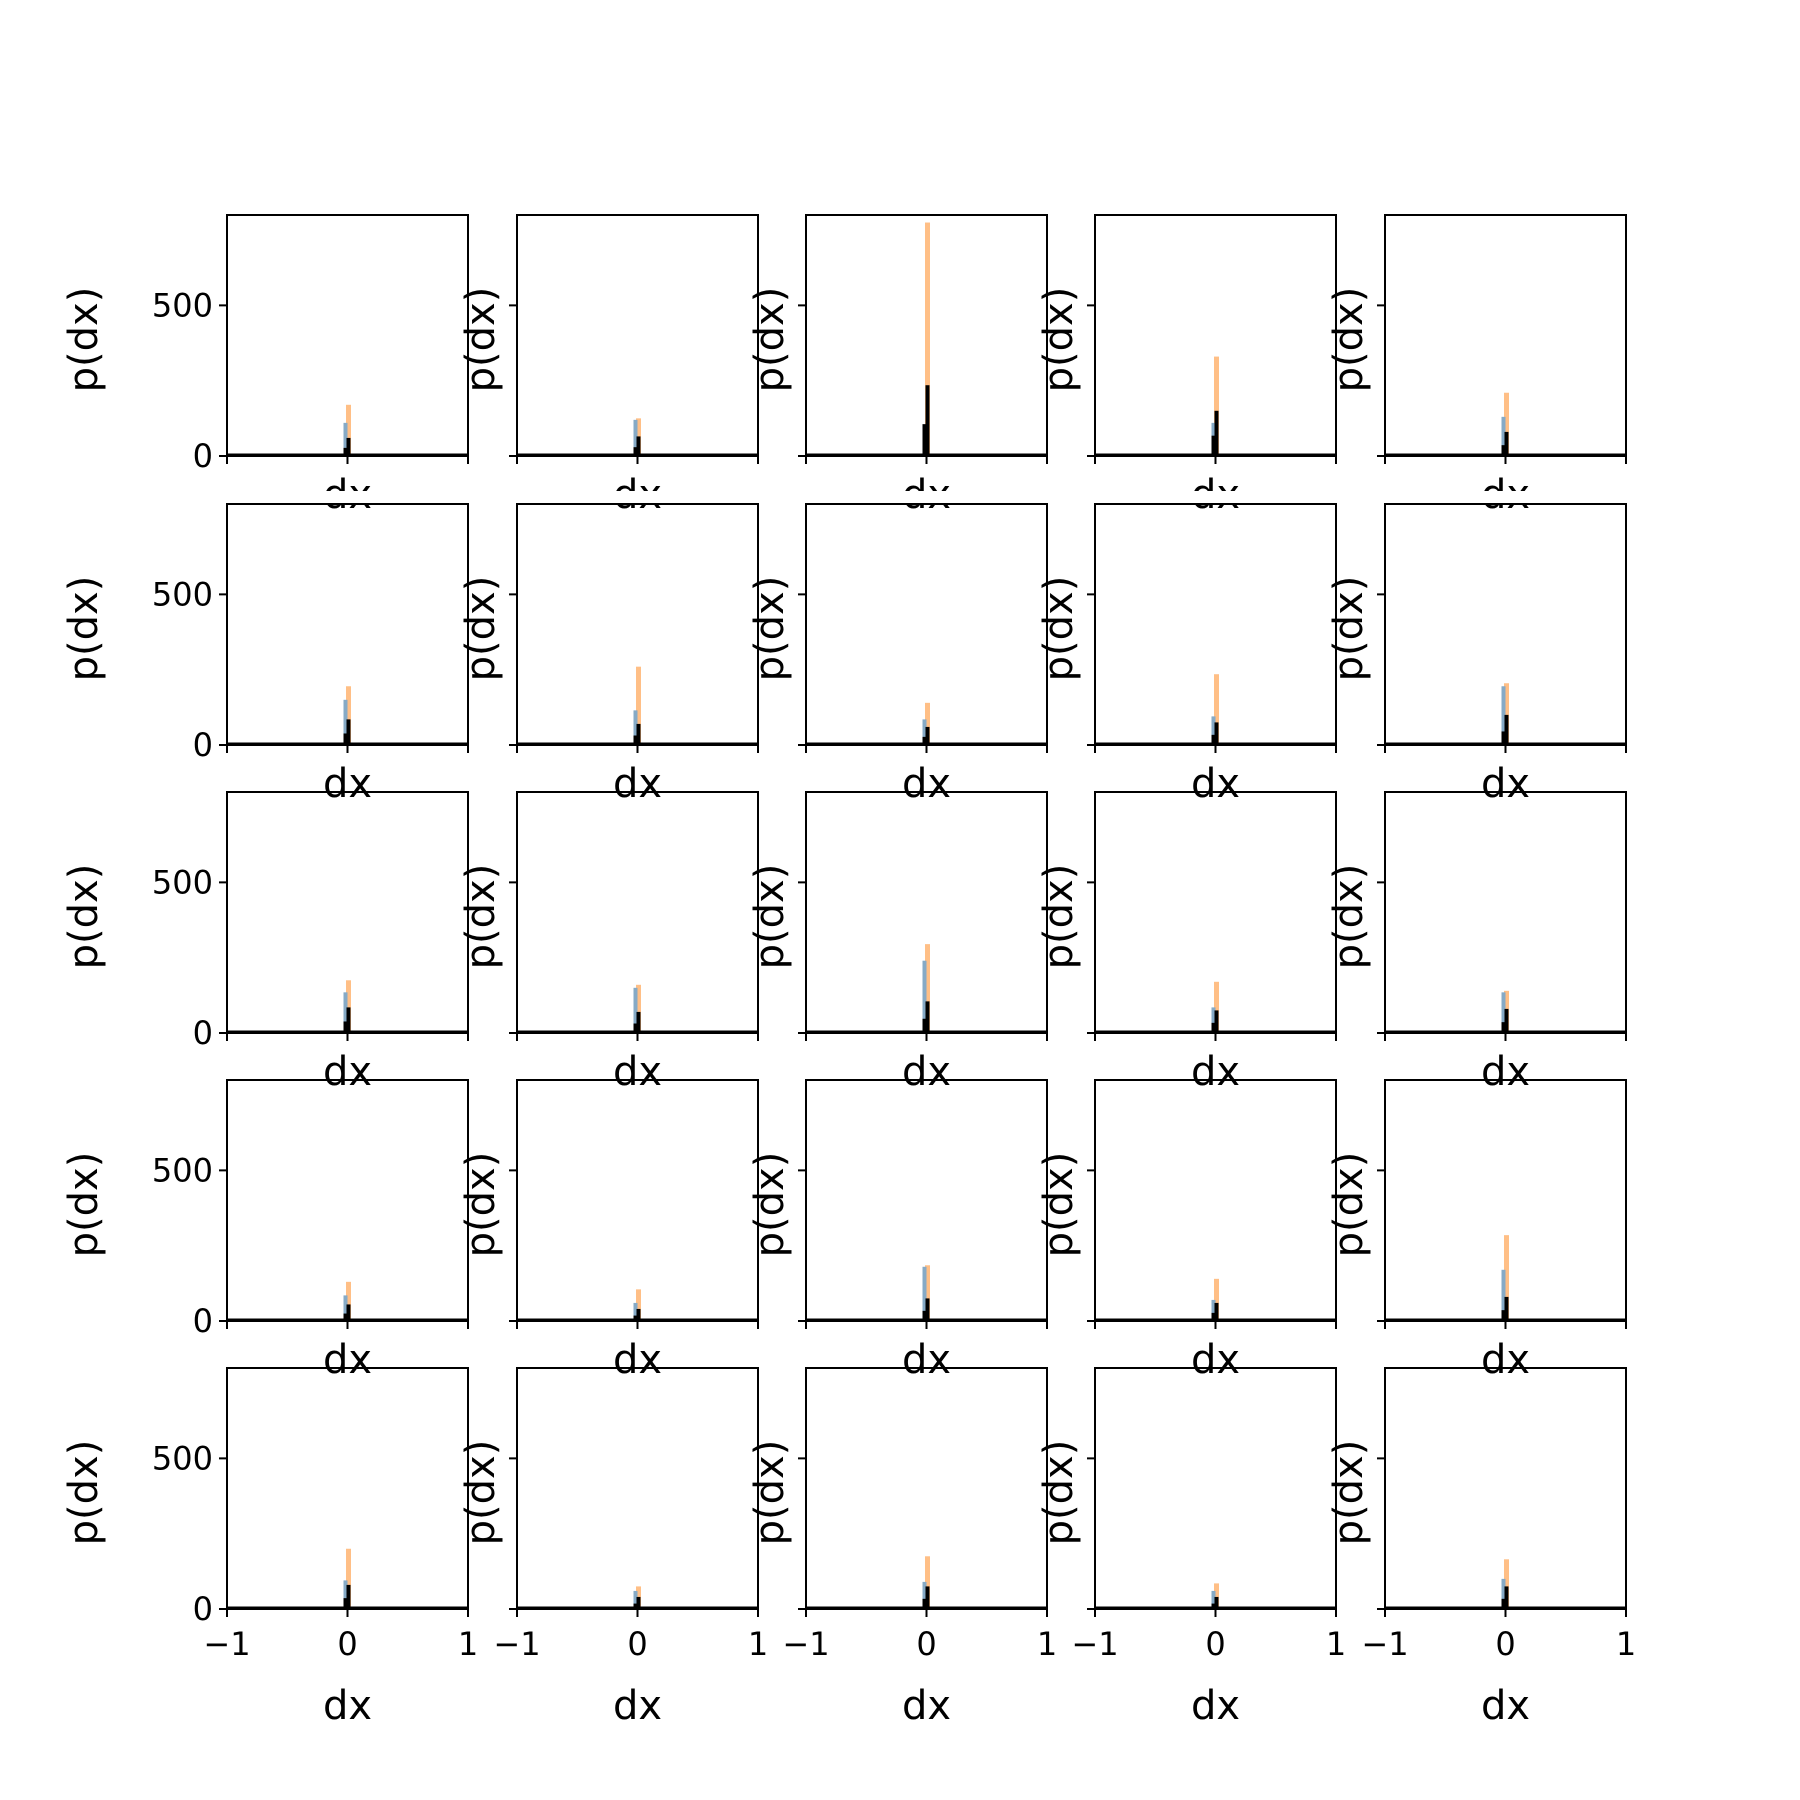 Image resolution: width=1800 pixels, height=1800 pixels. I want to click on subplot-r2-c1: dx p(dx), so click(608, 943).